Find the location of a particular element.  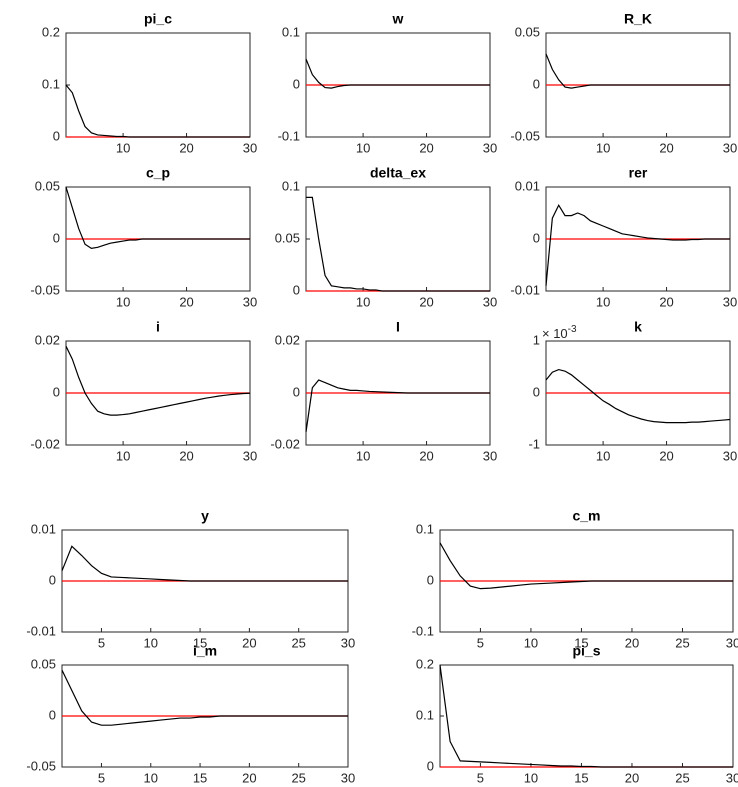

y-tick-label: -0.01 is located at coordinates (525, 289).